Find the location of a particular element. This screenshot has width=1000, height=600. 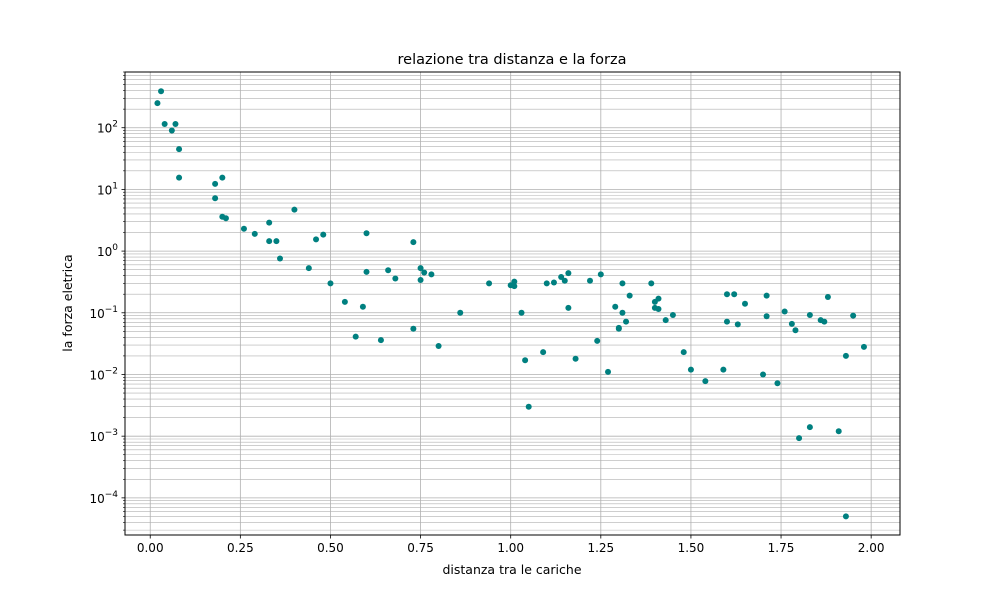

x-tick-label: 1.50 is located at coordinates (691, 548).